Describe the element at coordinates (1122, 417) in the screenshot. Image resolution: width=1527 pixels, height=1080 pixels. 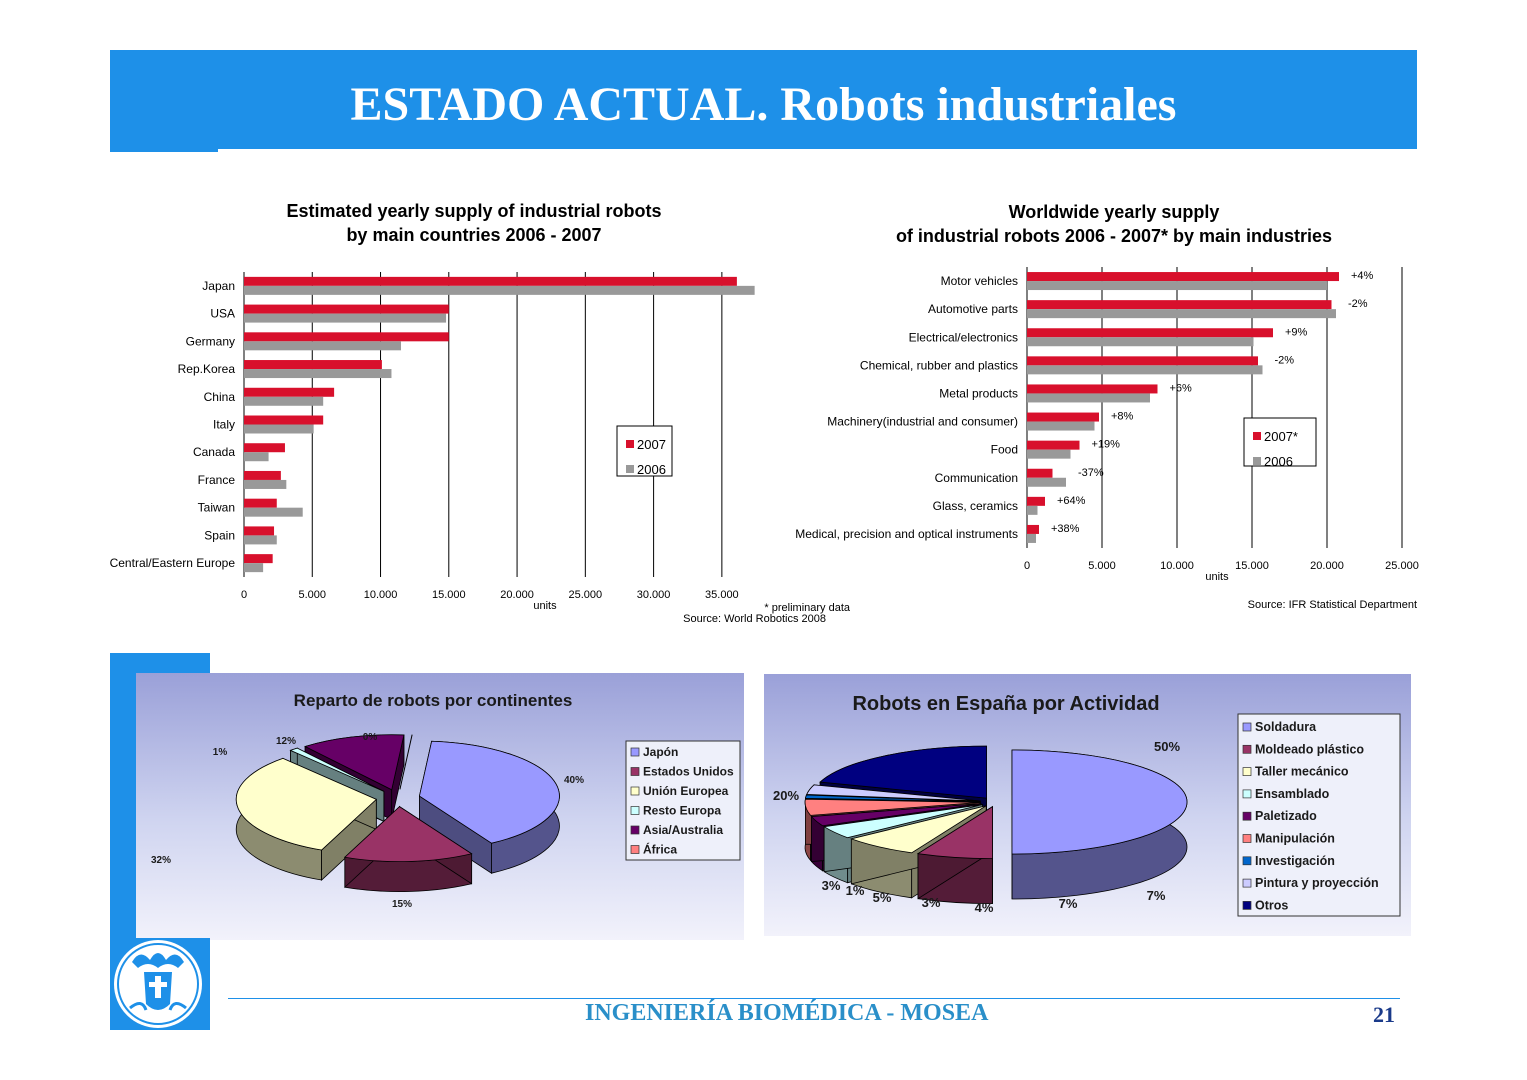
I see `change-label: +8%` at that location.